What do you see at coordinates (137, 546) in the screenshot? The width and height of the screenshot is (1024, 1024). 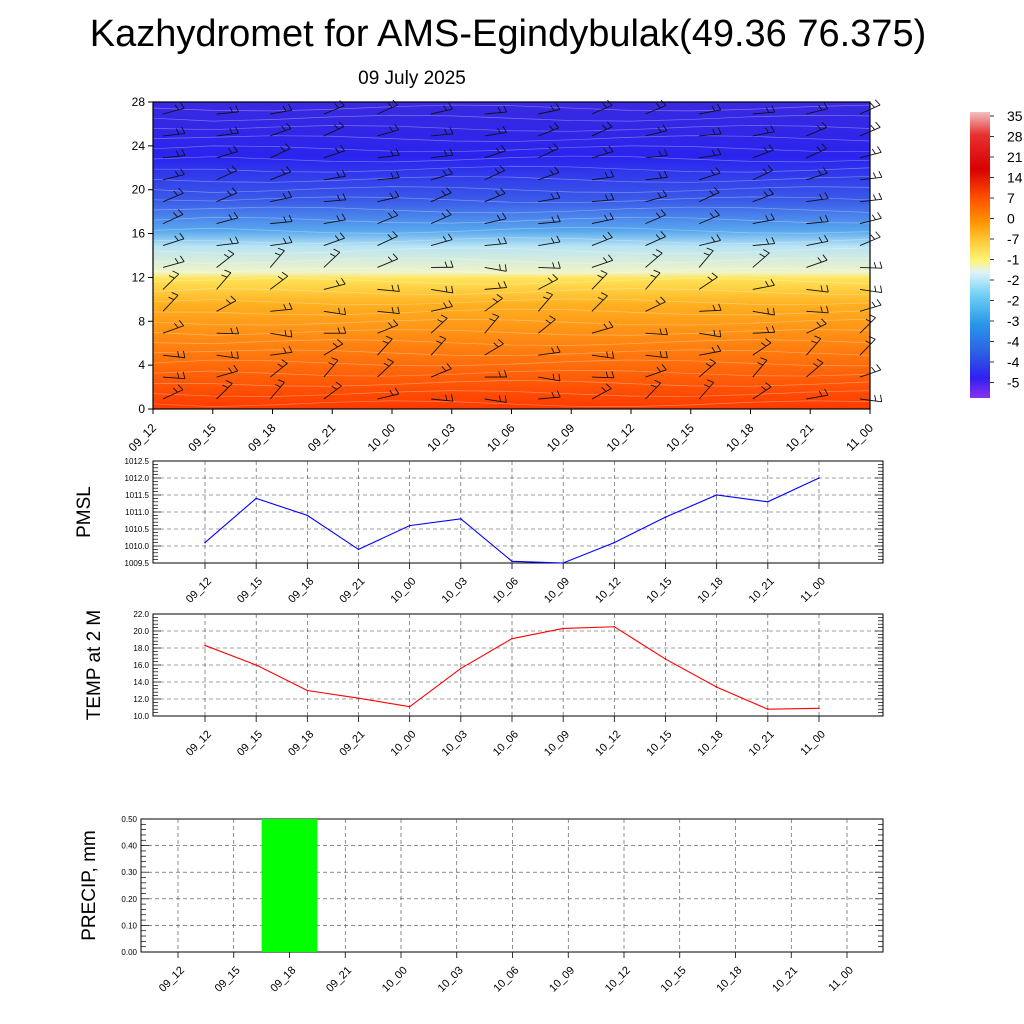 I see `ytick-label: 1010.0` at bounding box center [137, 546].